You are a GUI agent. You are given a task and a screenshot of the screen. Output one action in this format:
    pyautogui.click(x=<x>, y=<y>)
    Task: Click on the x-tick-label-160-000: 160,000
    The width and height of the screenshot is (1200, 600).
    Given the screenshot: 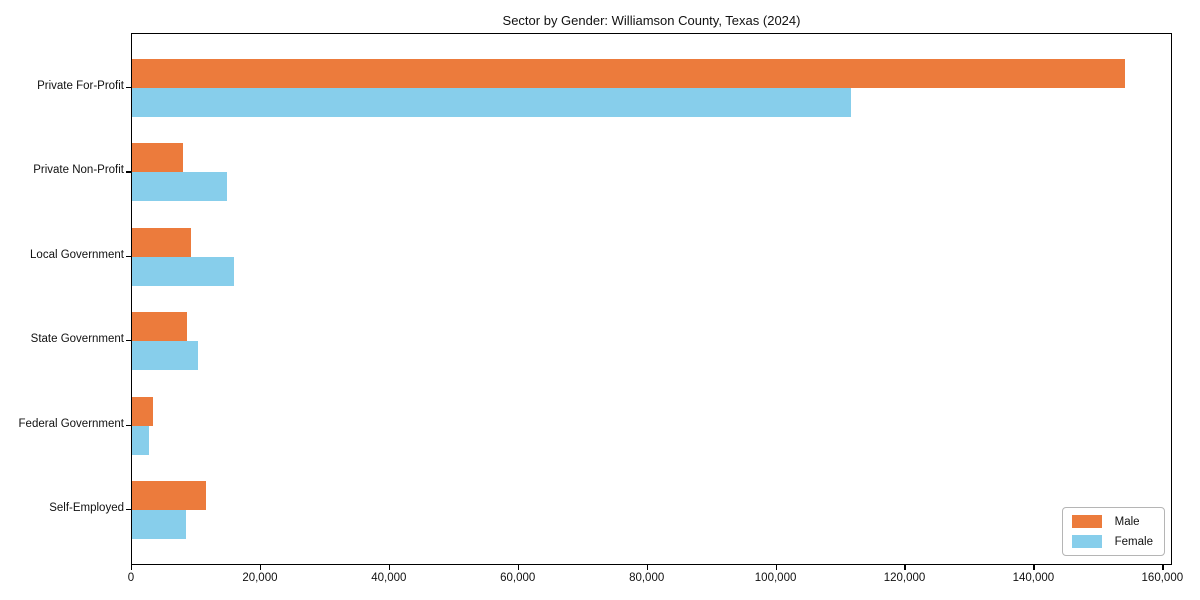 What is the action you would take?
    pyautogui.click(x=1162, y=578)
    